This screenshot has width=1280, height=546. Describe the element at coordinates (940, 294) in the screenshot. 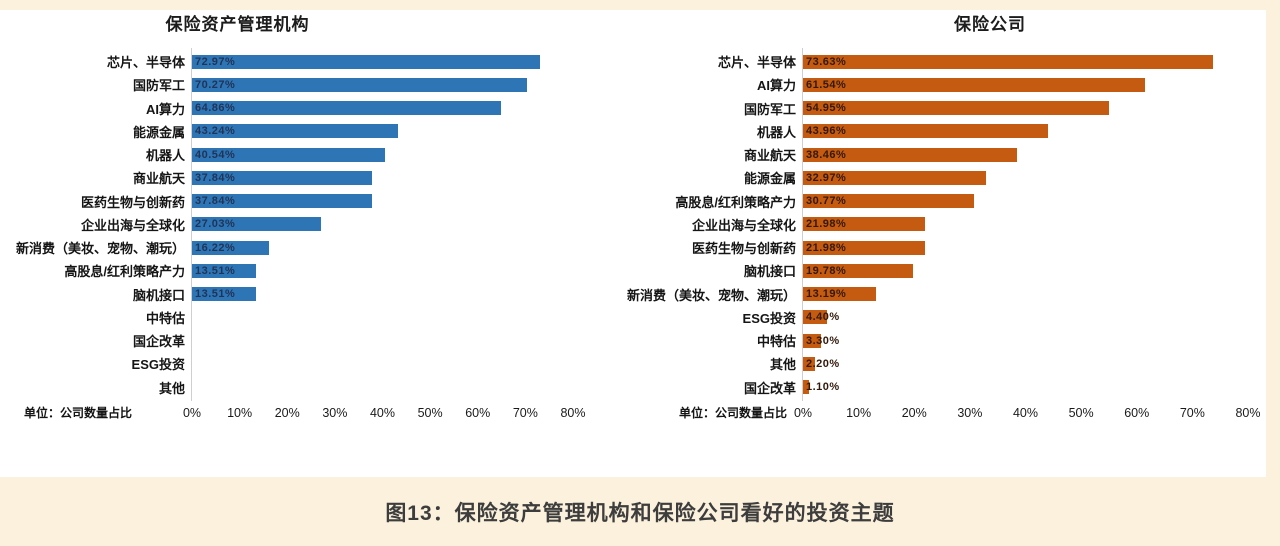

I see `bar-row: 新消费（美妆、宠物、潮玩） 13.19%` at that location.